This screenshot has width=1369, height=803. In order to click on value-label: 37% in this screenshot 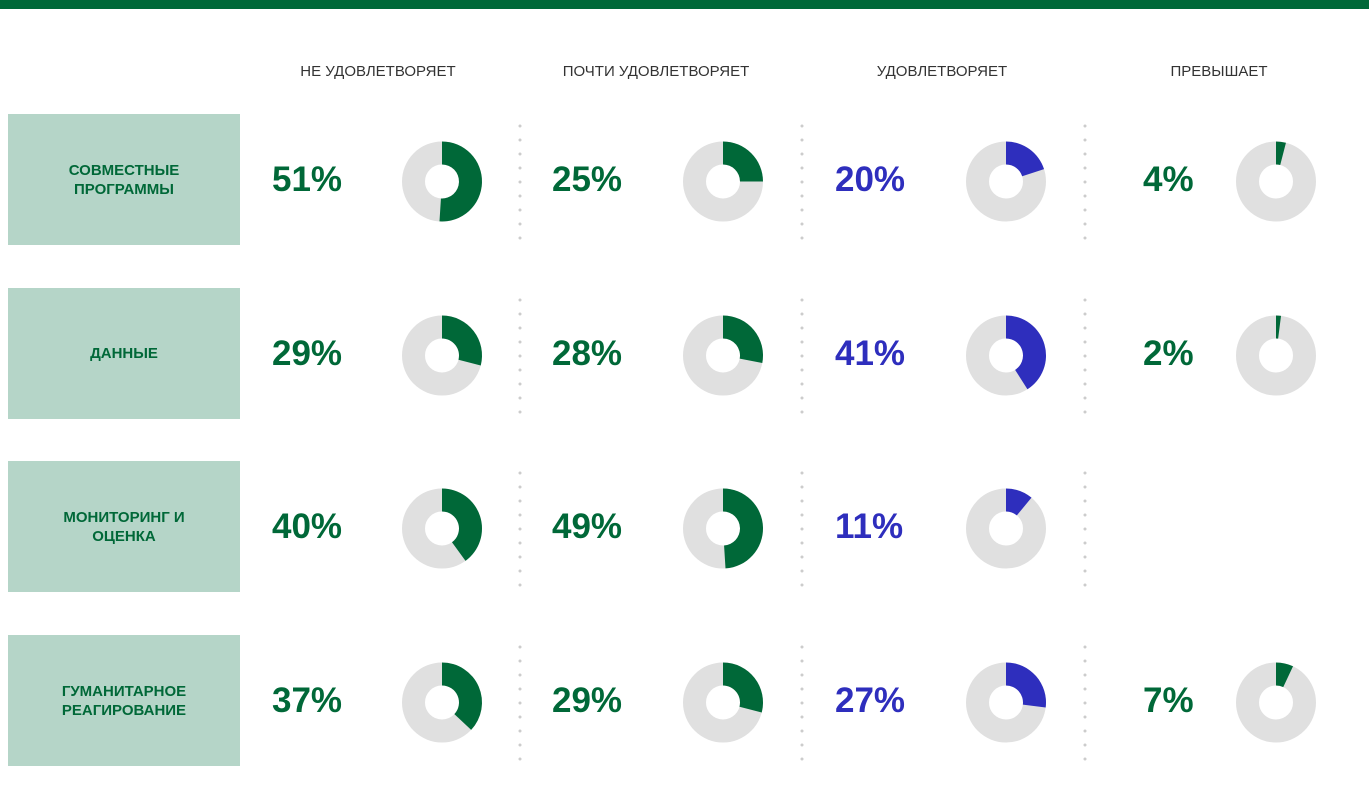, I will do `click(307, 700)`.